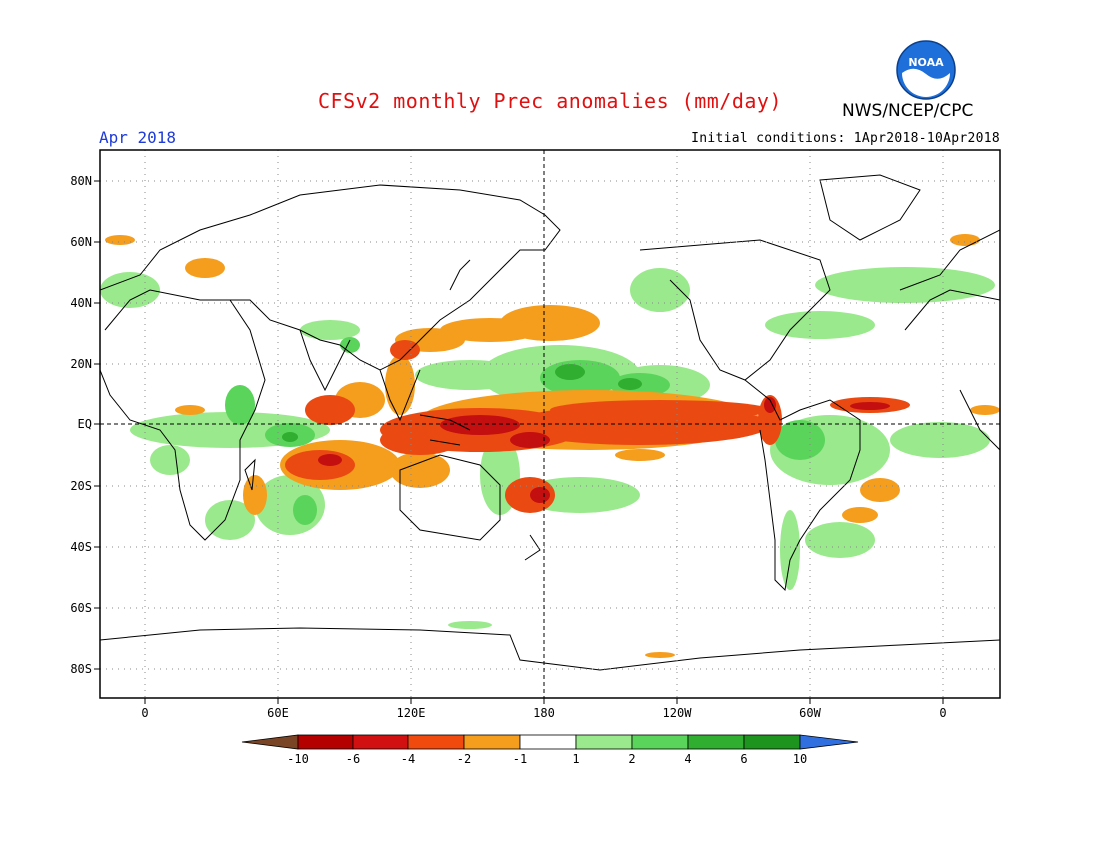  What do you see at coordinates (81, 547) in the screenshot?
I see `y-tick-label: 40S` at bounding box center [81, 547].